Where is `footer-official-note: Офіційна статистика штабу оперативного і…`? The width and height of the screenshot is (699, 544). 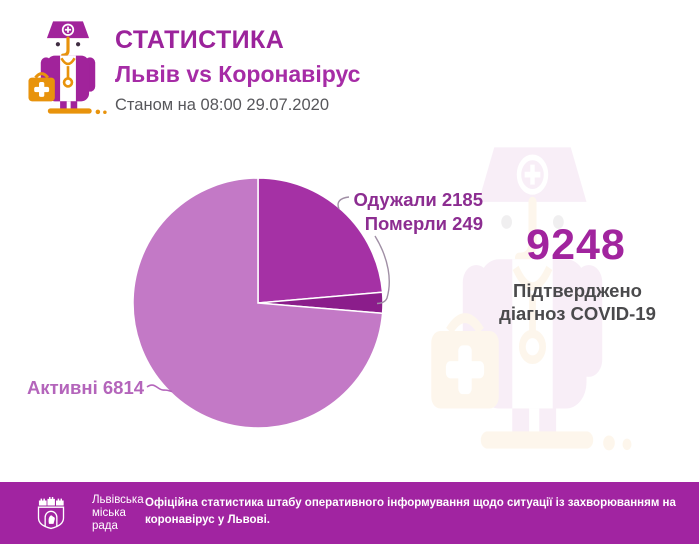
footer-official-note: Офіційна статистика штабу оперативного і… is located at coordinates (410, 511).